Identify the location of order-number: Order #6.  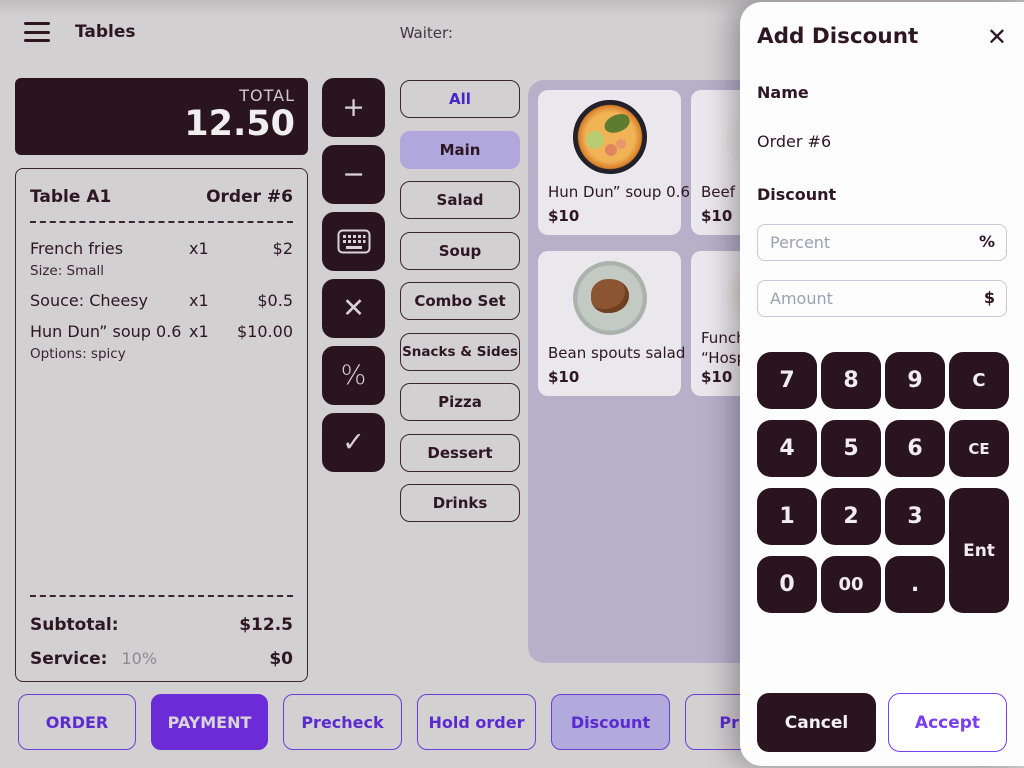
(249, 197).